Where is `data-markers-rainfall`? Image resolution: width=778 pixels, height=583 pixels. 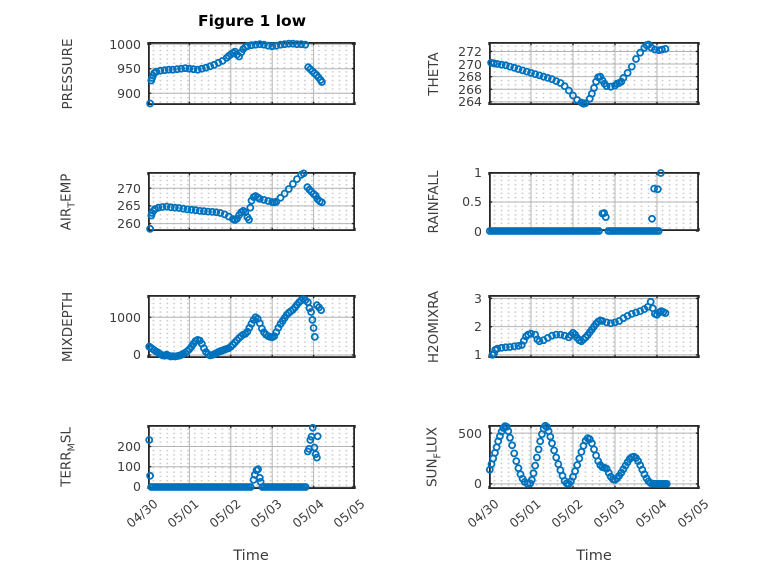 data-markers-rainfall is located at coordinates (575, 202).